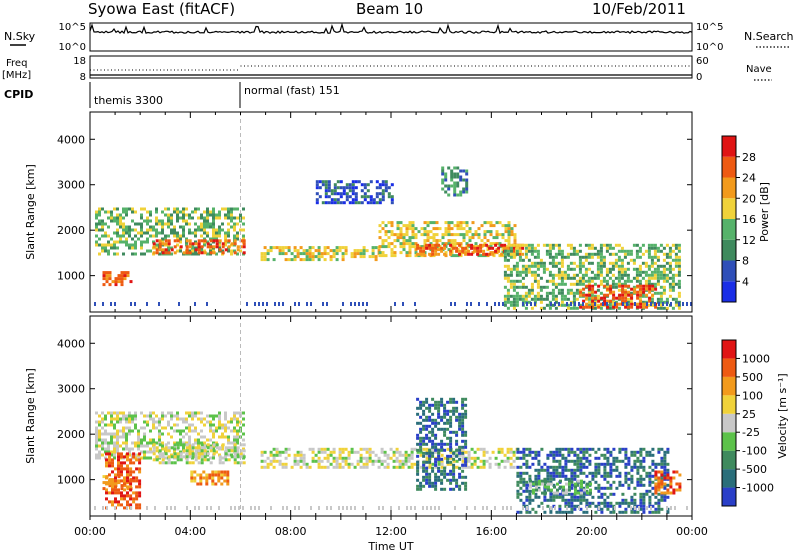 This screenshot has width=800, height=558. What do you see at coordinates (30, 416) in the screenshot?
I see `velocity-y-label: Slant Range [km]` at bounding box center [30, 416].